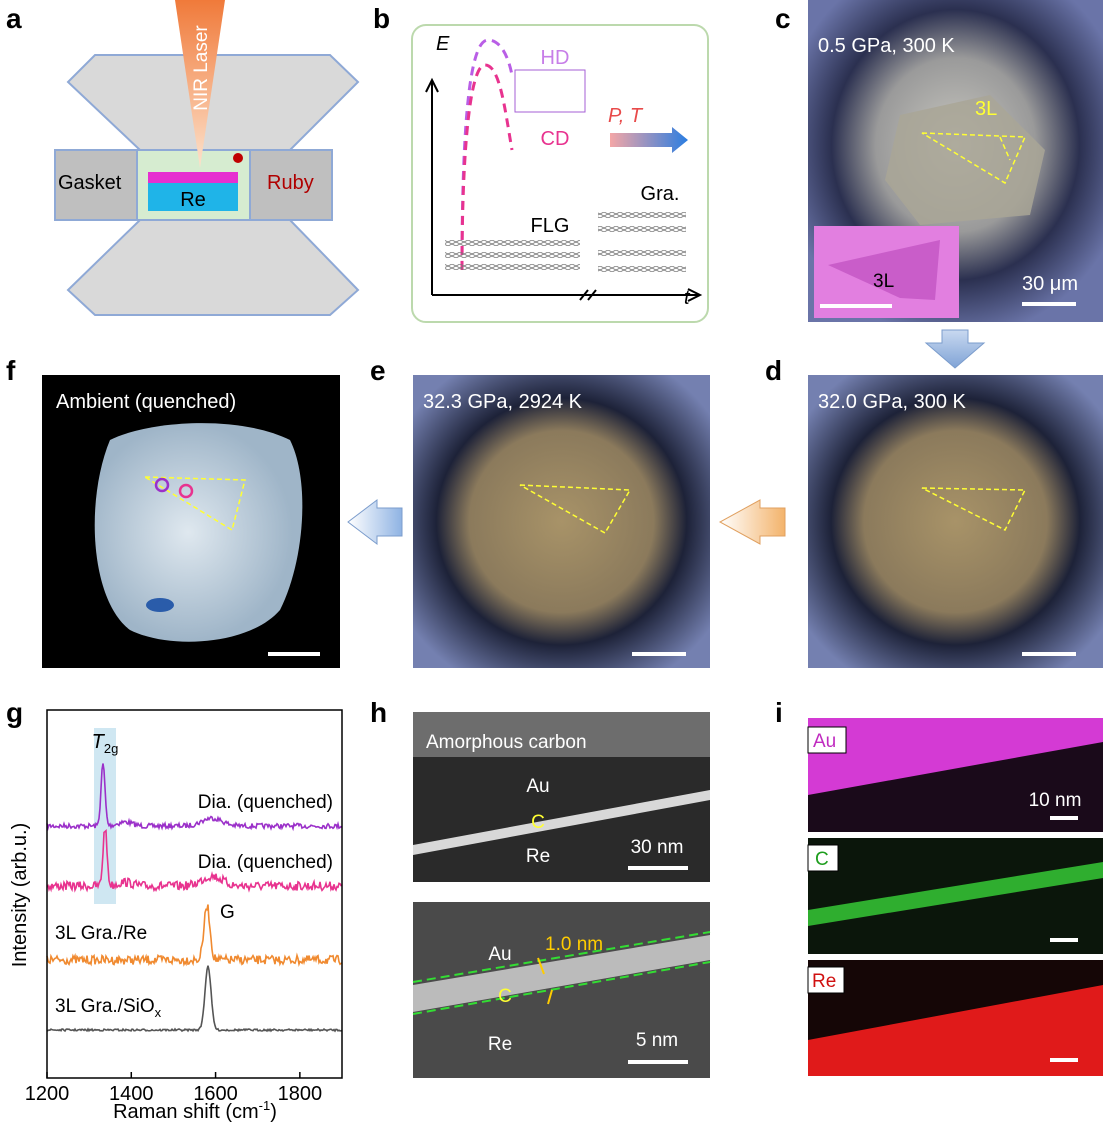  Describe the element at coordinates (884, 270) in the screenshot. I see `inset-flake` at that location.